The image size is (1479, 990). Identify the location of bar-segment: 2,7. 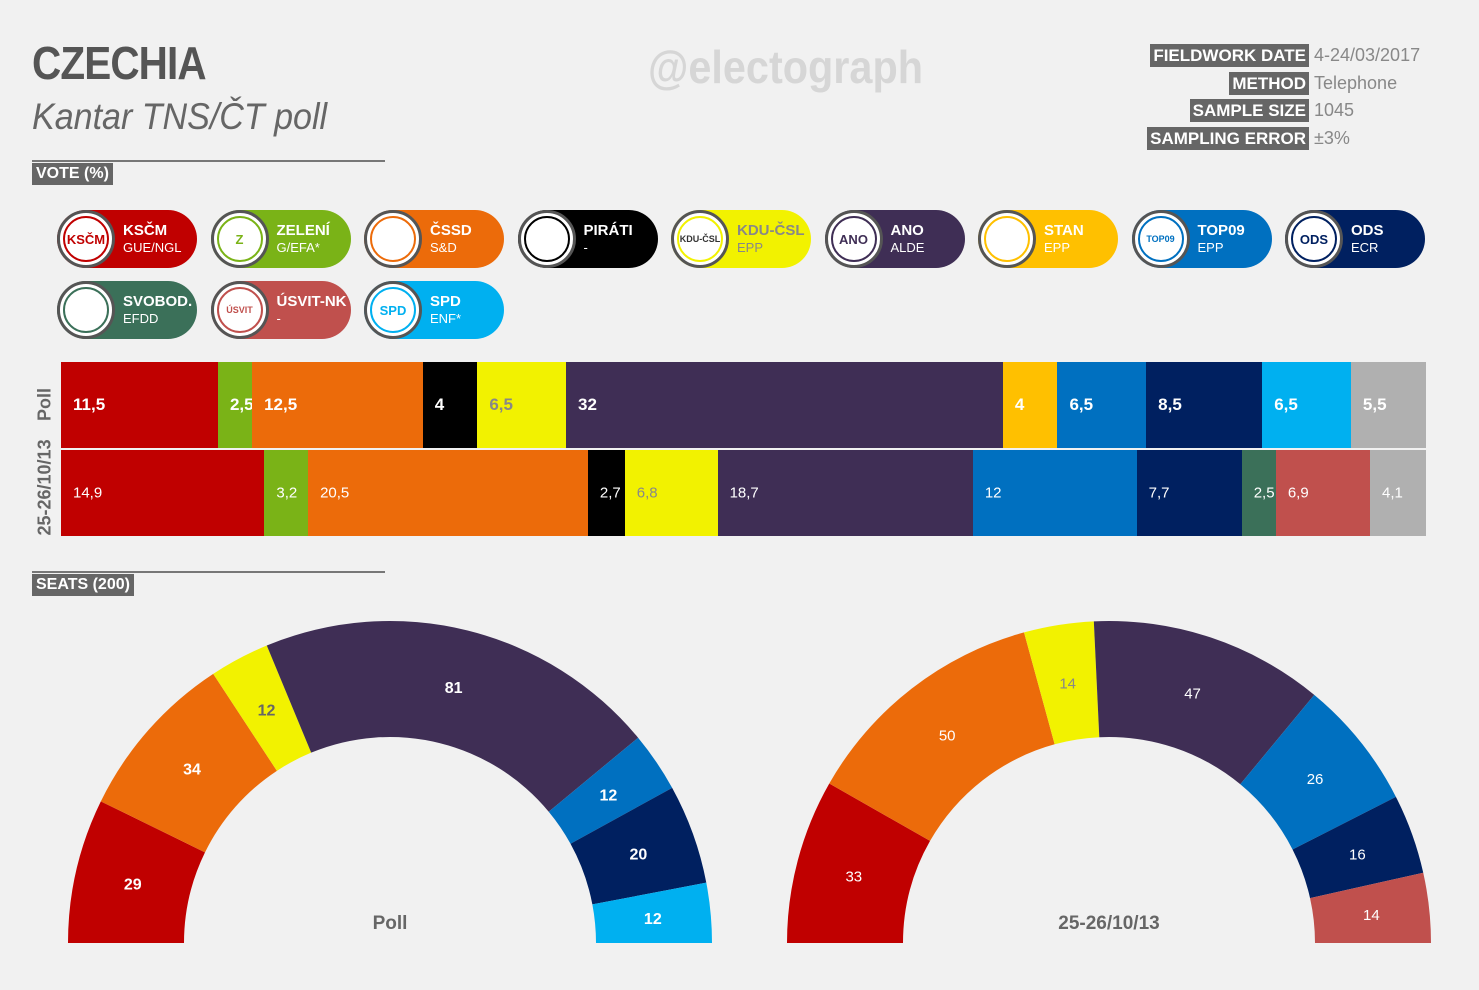
(606, 493).